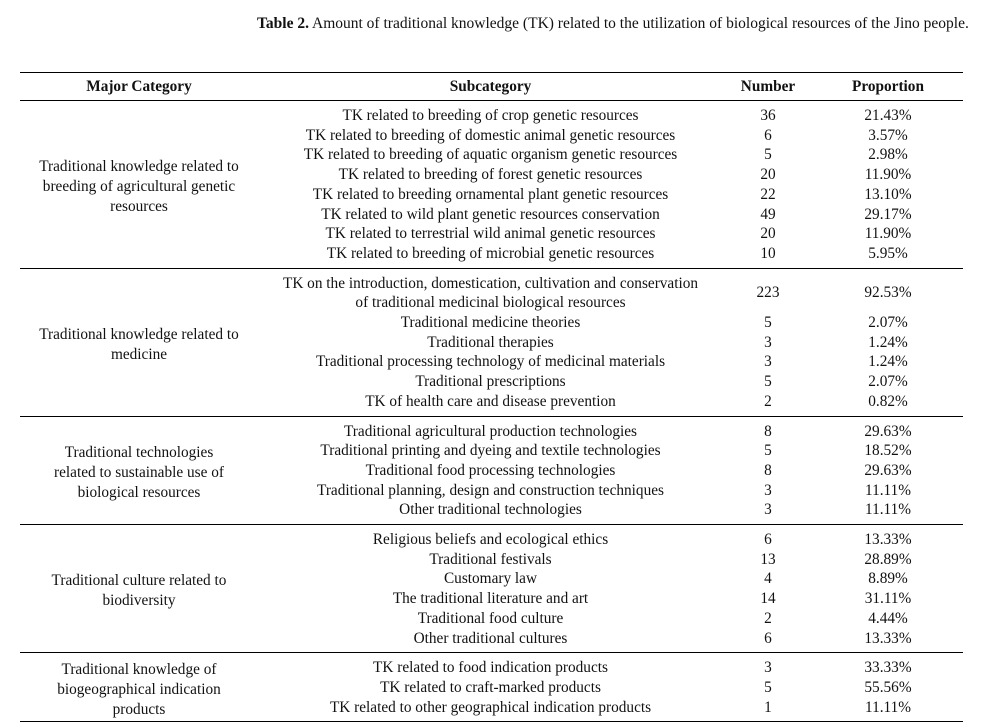 The image size is (1000, 727). I want to click on table-row: Customary law 4 8.89%, so click(491, 579).